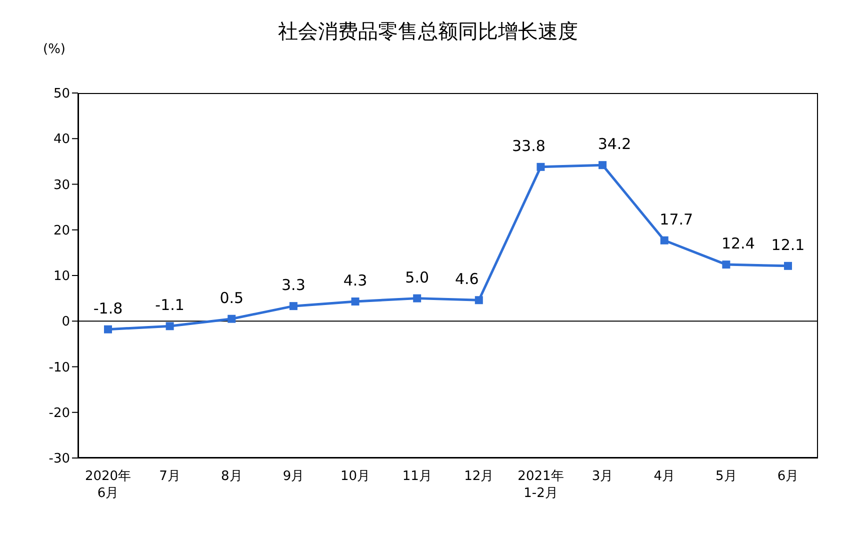 This screenshot has height=549, width=866. I want to click on data-label: 17.7, so click(677, 219).